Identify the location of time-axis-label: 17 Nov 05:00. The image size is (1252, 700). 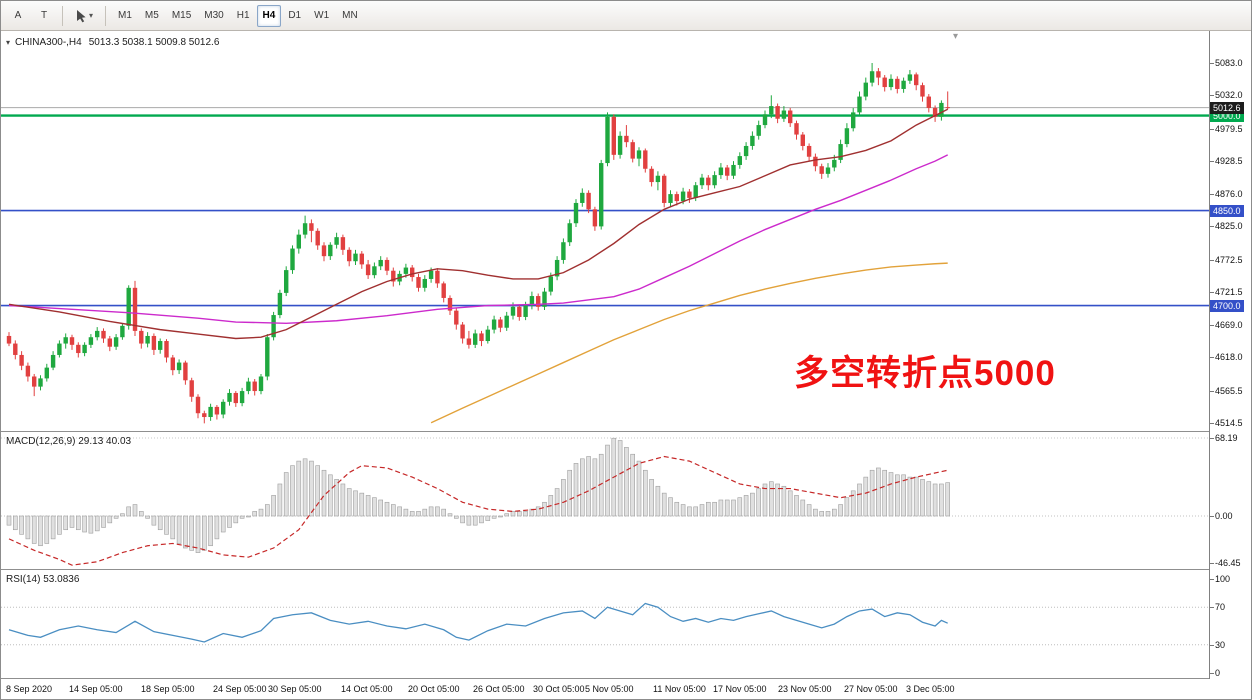
(740, 689).